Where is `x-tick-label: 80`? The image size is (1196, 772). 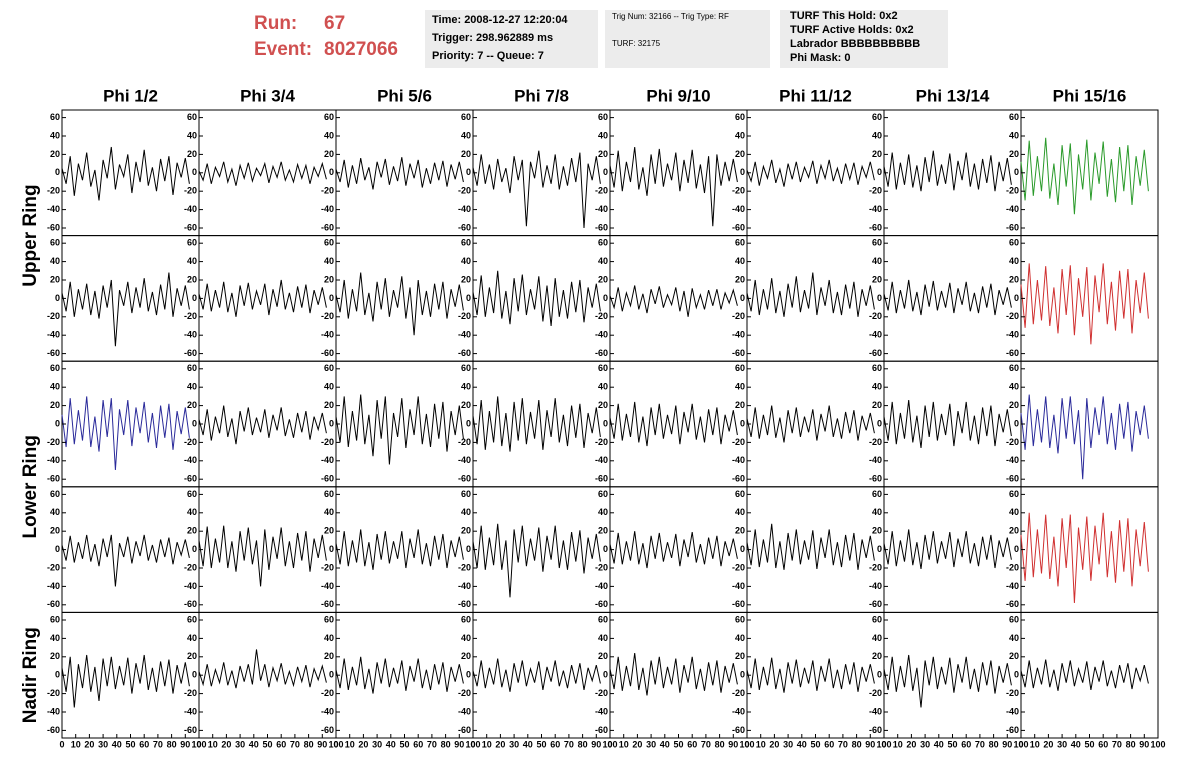 x-tick-label: 80 is located at coordinates (309, 744).